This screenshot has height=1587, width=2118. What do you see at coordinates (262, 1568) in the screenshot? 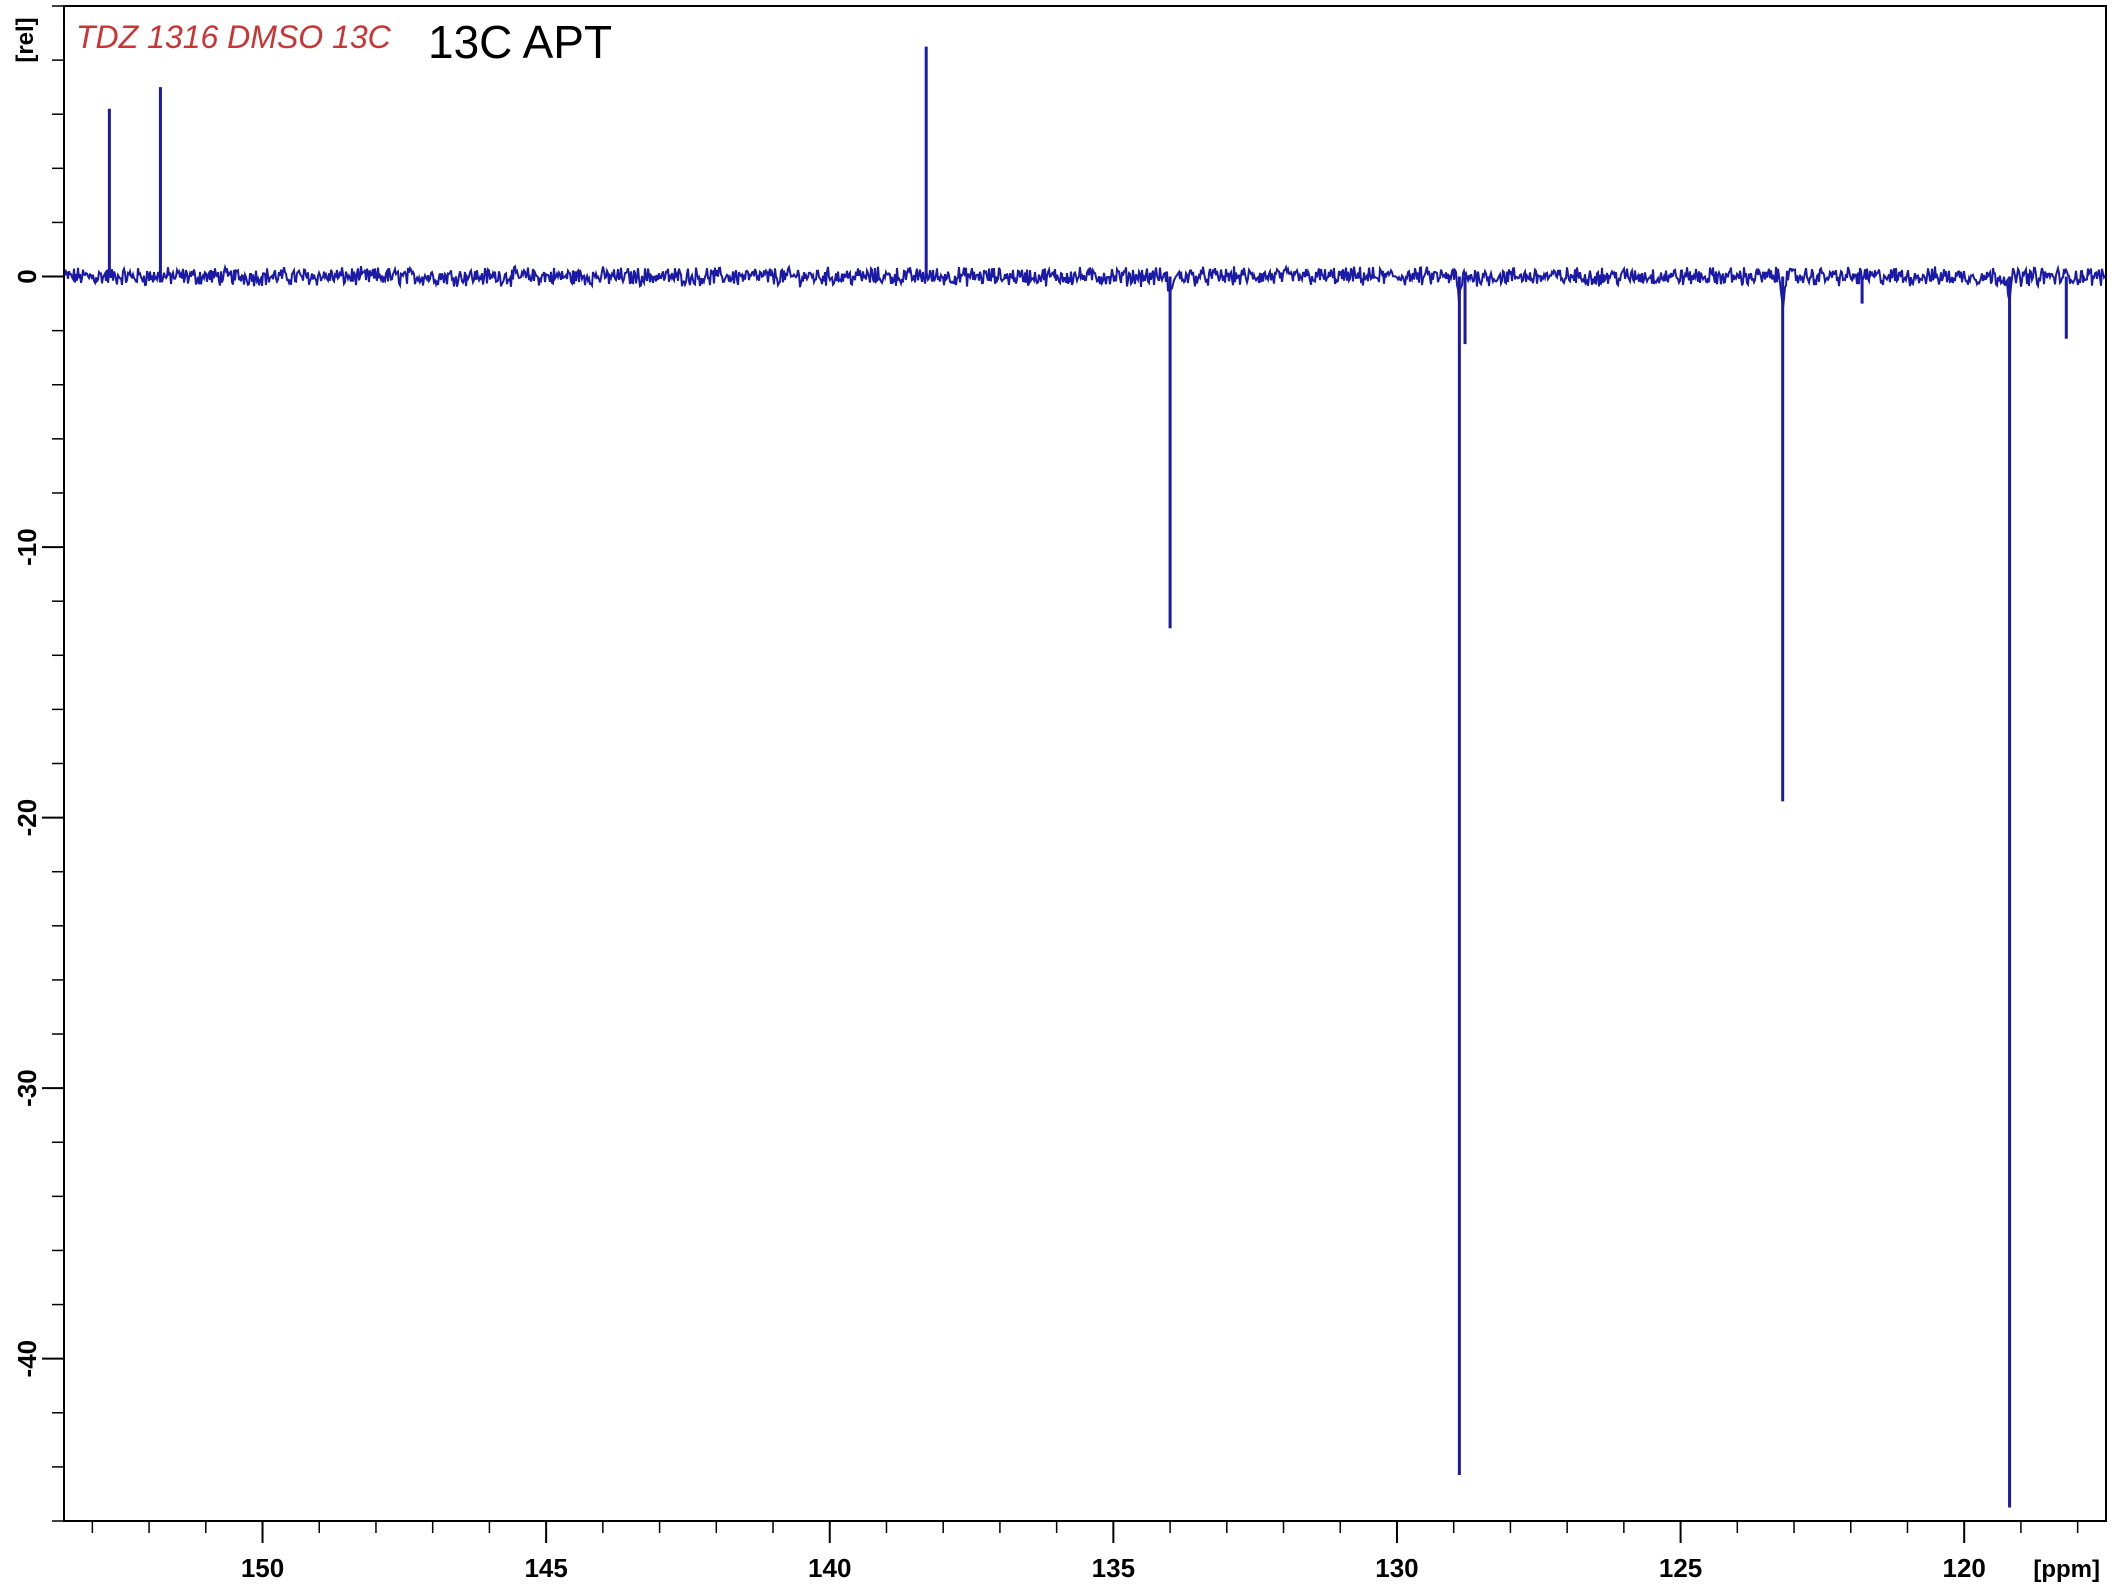
I see `x-tick-label: 150` at bounding box center [262, 1568].